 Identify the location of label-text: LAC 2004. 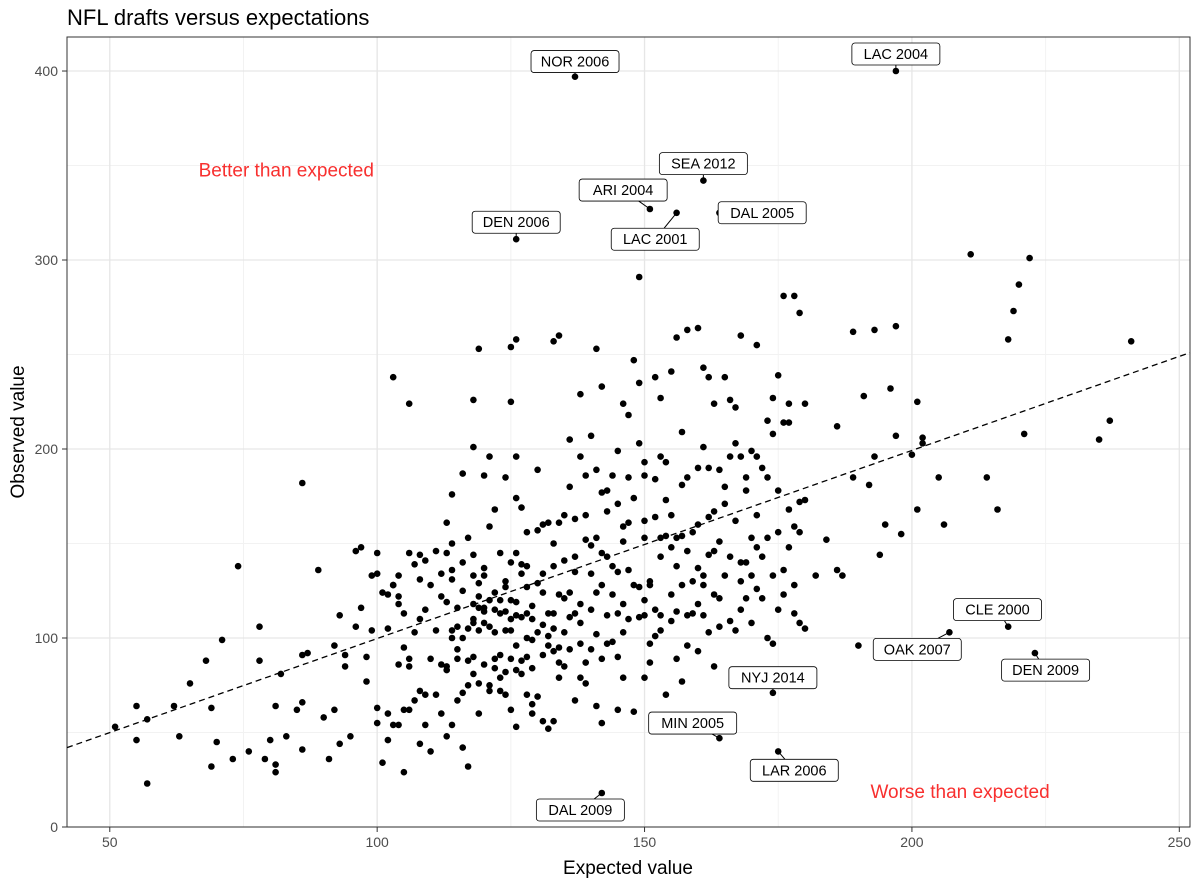
(896, 55).